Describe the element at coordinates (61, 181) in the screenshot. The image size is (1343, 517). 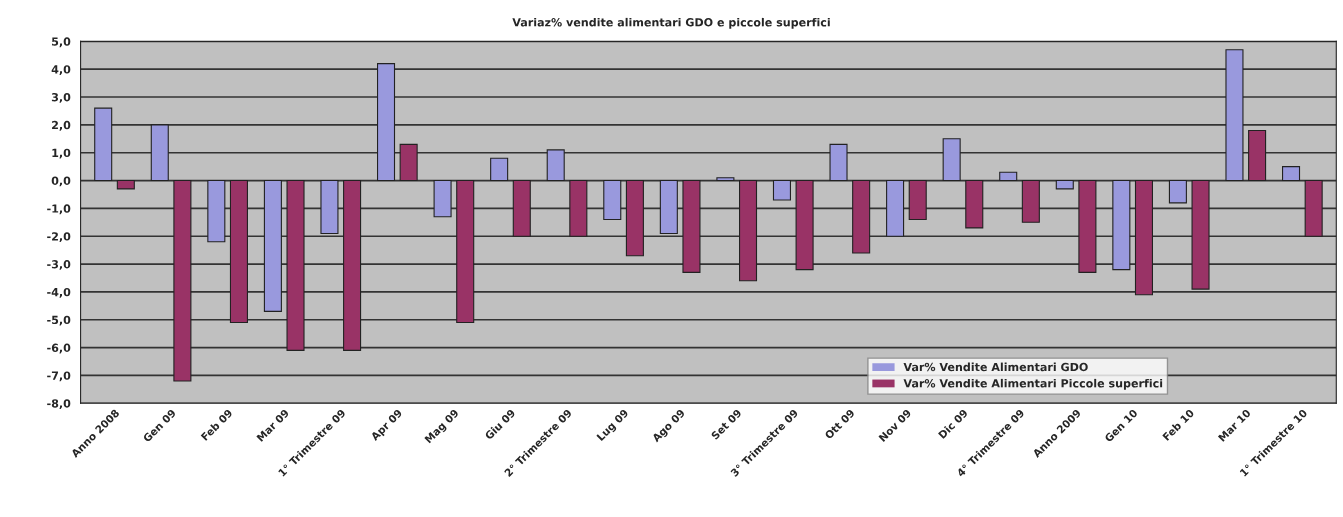
I see `y-tick-label: 0,0` at that location.